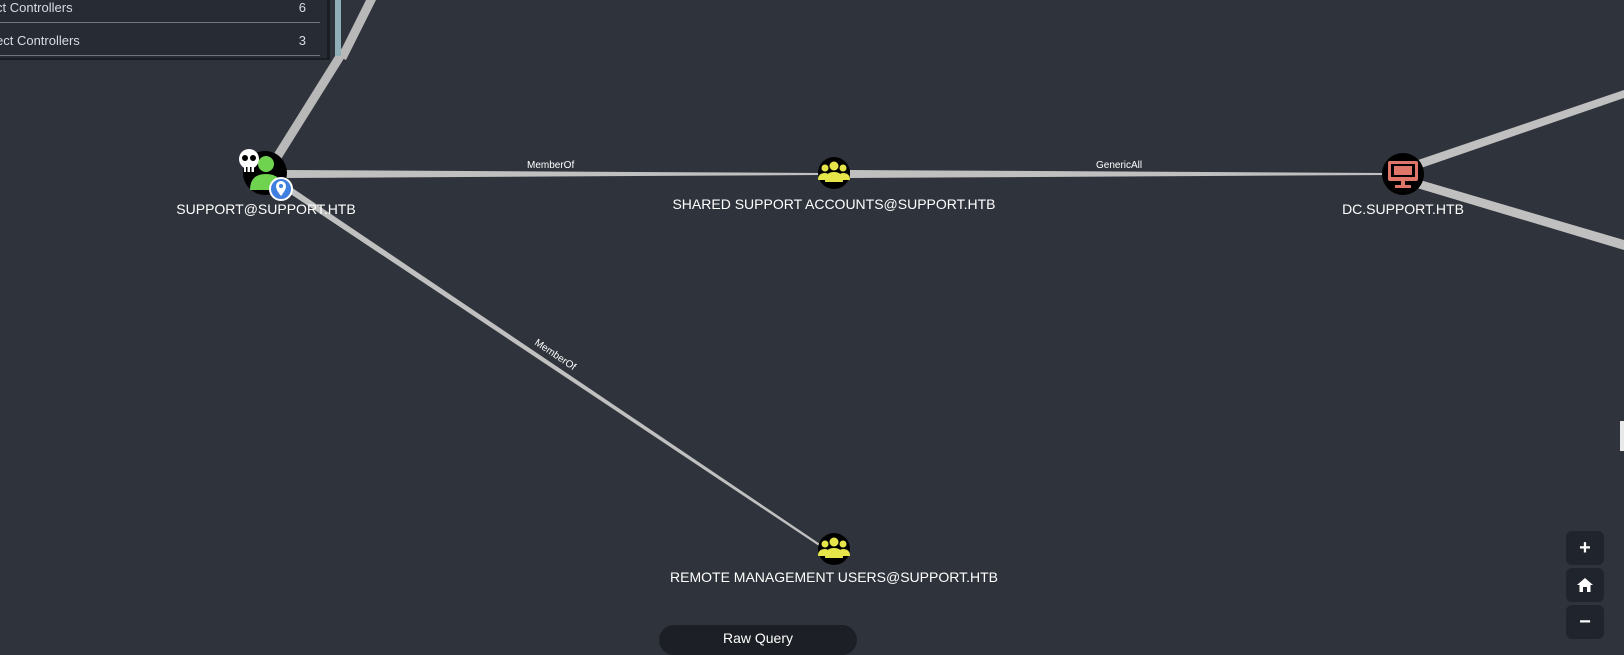 This screenshot has width=1624, height=655. Describe the element at coordinates (40, 40) in the screenshot. I see `panel-row-label: ect Controllers` at that location.